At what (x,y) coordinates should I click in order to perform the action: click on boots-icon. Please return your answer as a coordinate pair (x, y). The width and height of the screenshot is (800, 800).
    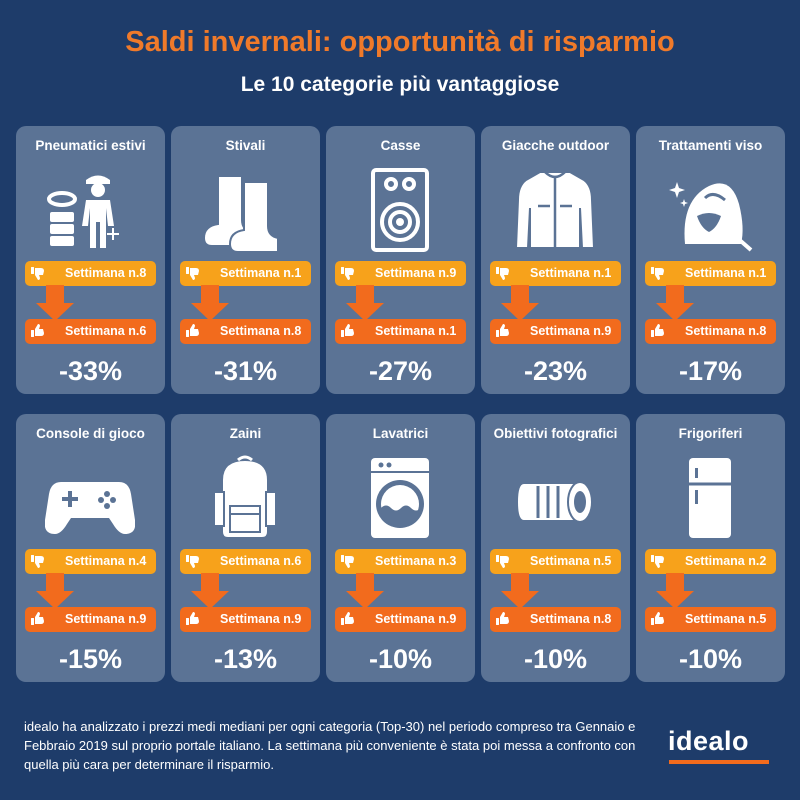
    Looking at the image, I should click on (245, 210).